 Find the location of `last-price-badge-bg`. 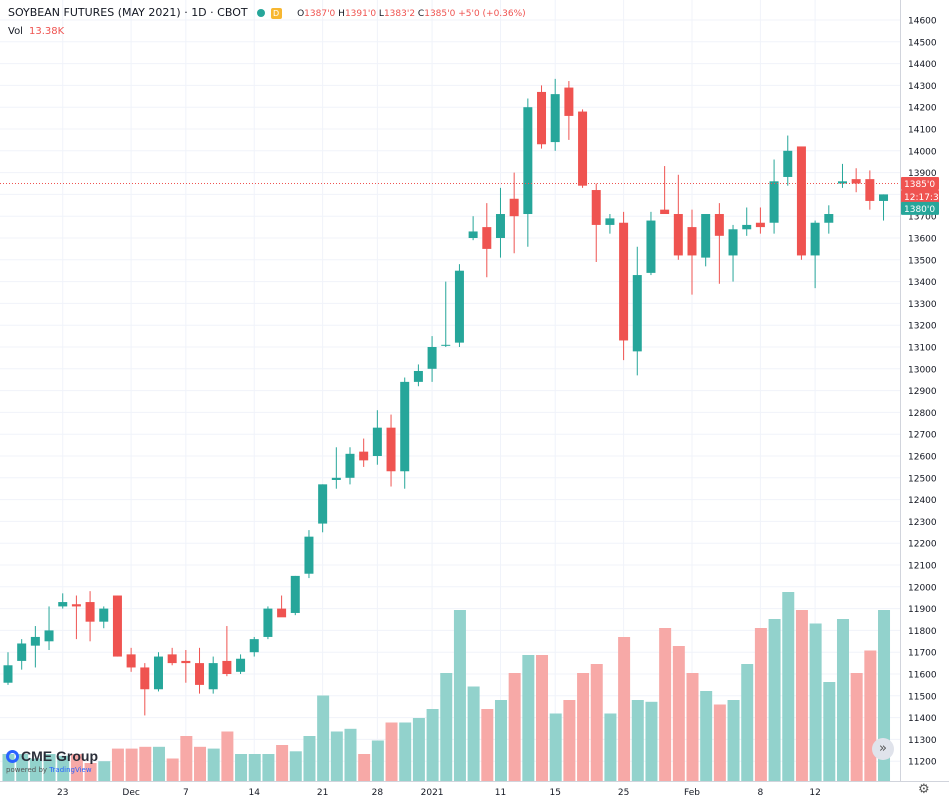

last-price-badge-bg is located at coordinates (920, 183).